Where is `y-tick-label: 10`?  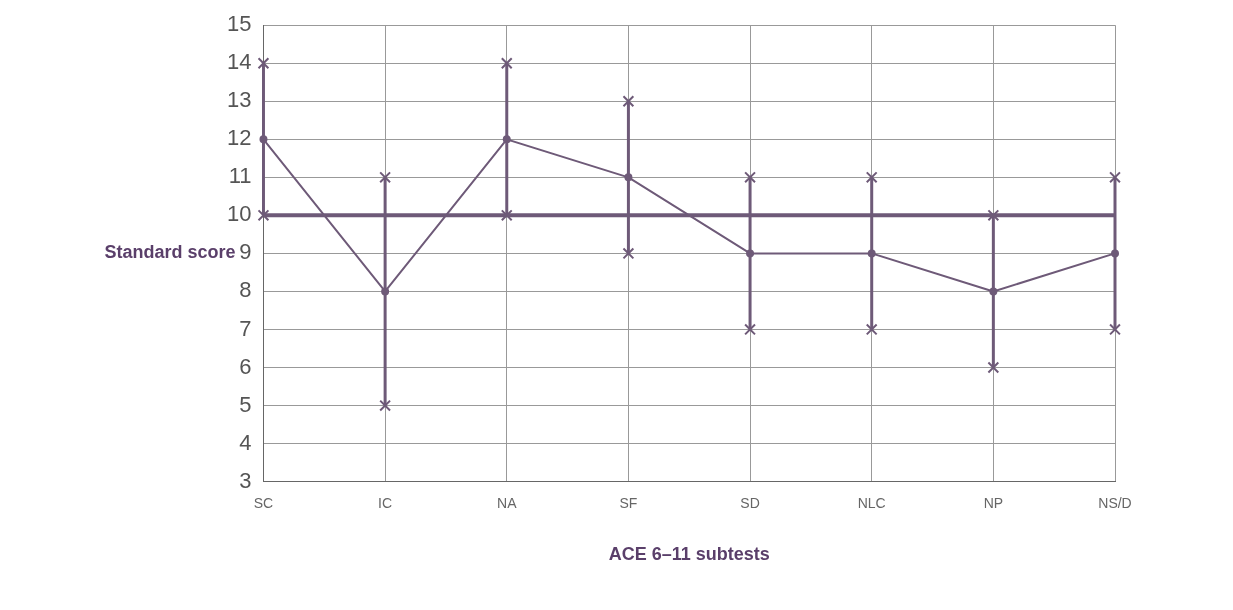
y-tick-label: 10 is located at coordinates (239, 214).